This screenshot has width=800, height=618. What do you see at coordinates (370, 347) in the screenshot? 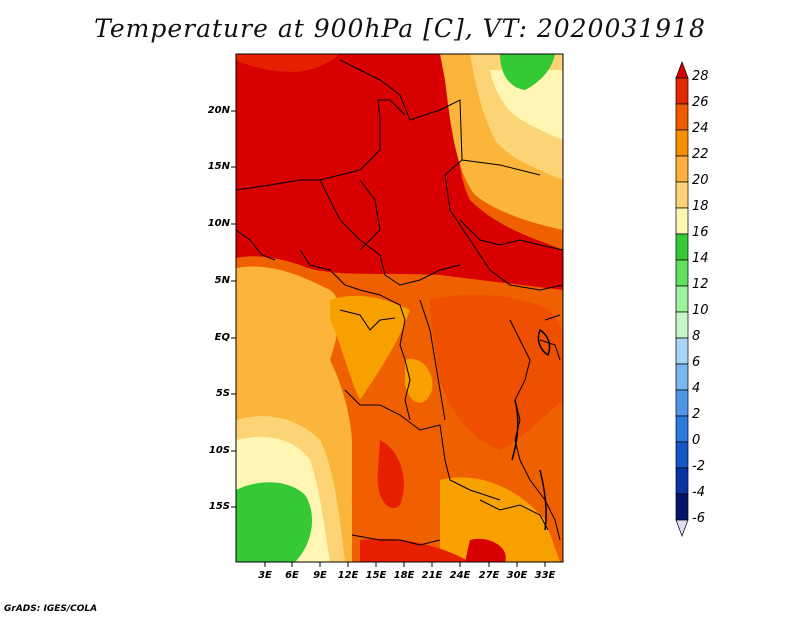
I see `congo-basin-zone` at bounding box center [370, 347].